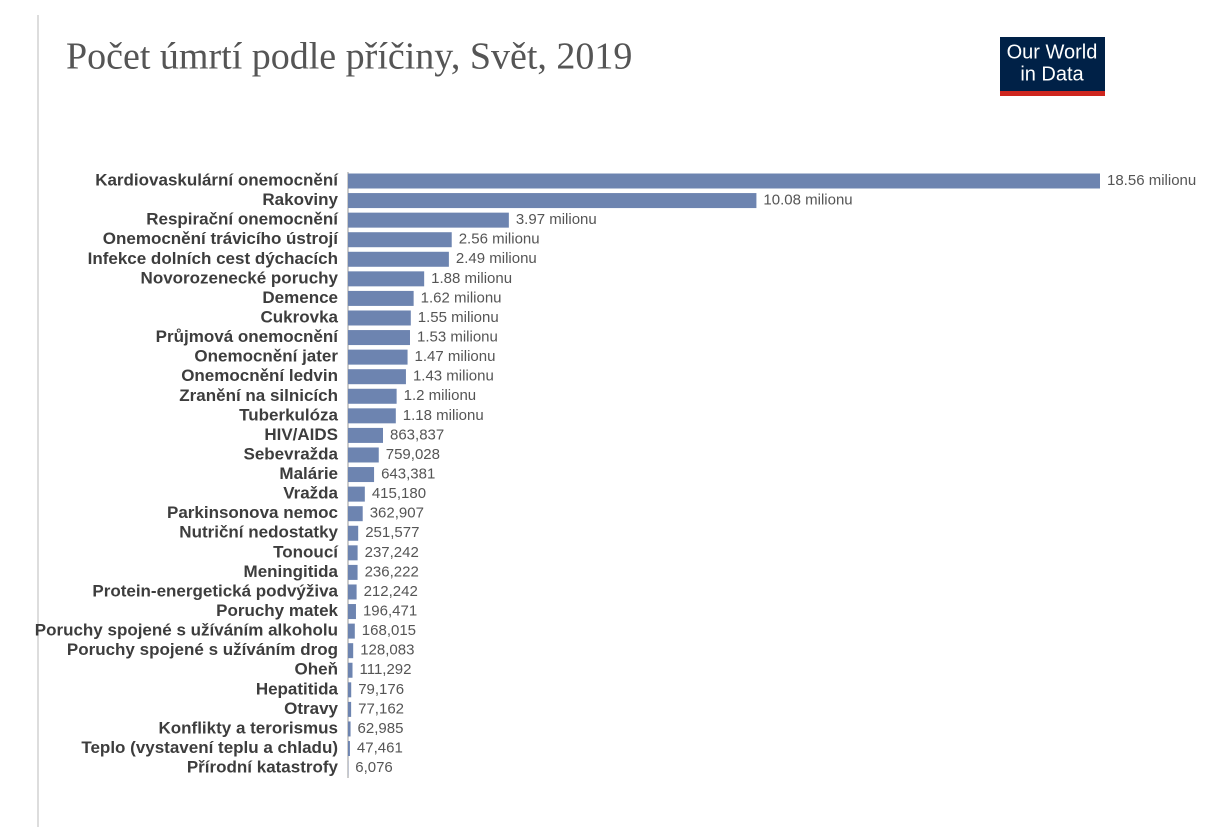 The height and width of the screenshot is (827, 1214). Describe the element at coordinates (259, 375) in the screenshot. I see `category-label: Onemocnění ledvin` at that location.